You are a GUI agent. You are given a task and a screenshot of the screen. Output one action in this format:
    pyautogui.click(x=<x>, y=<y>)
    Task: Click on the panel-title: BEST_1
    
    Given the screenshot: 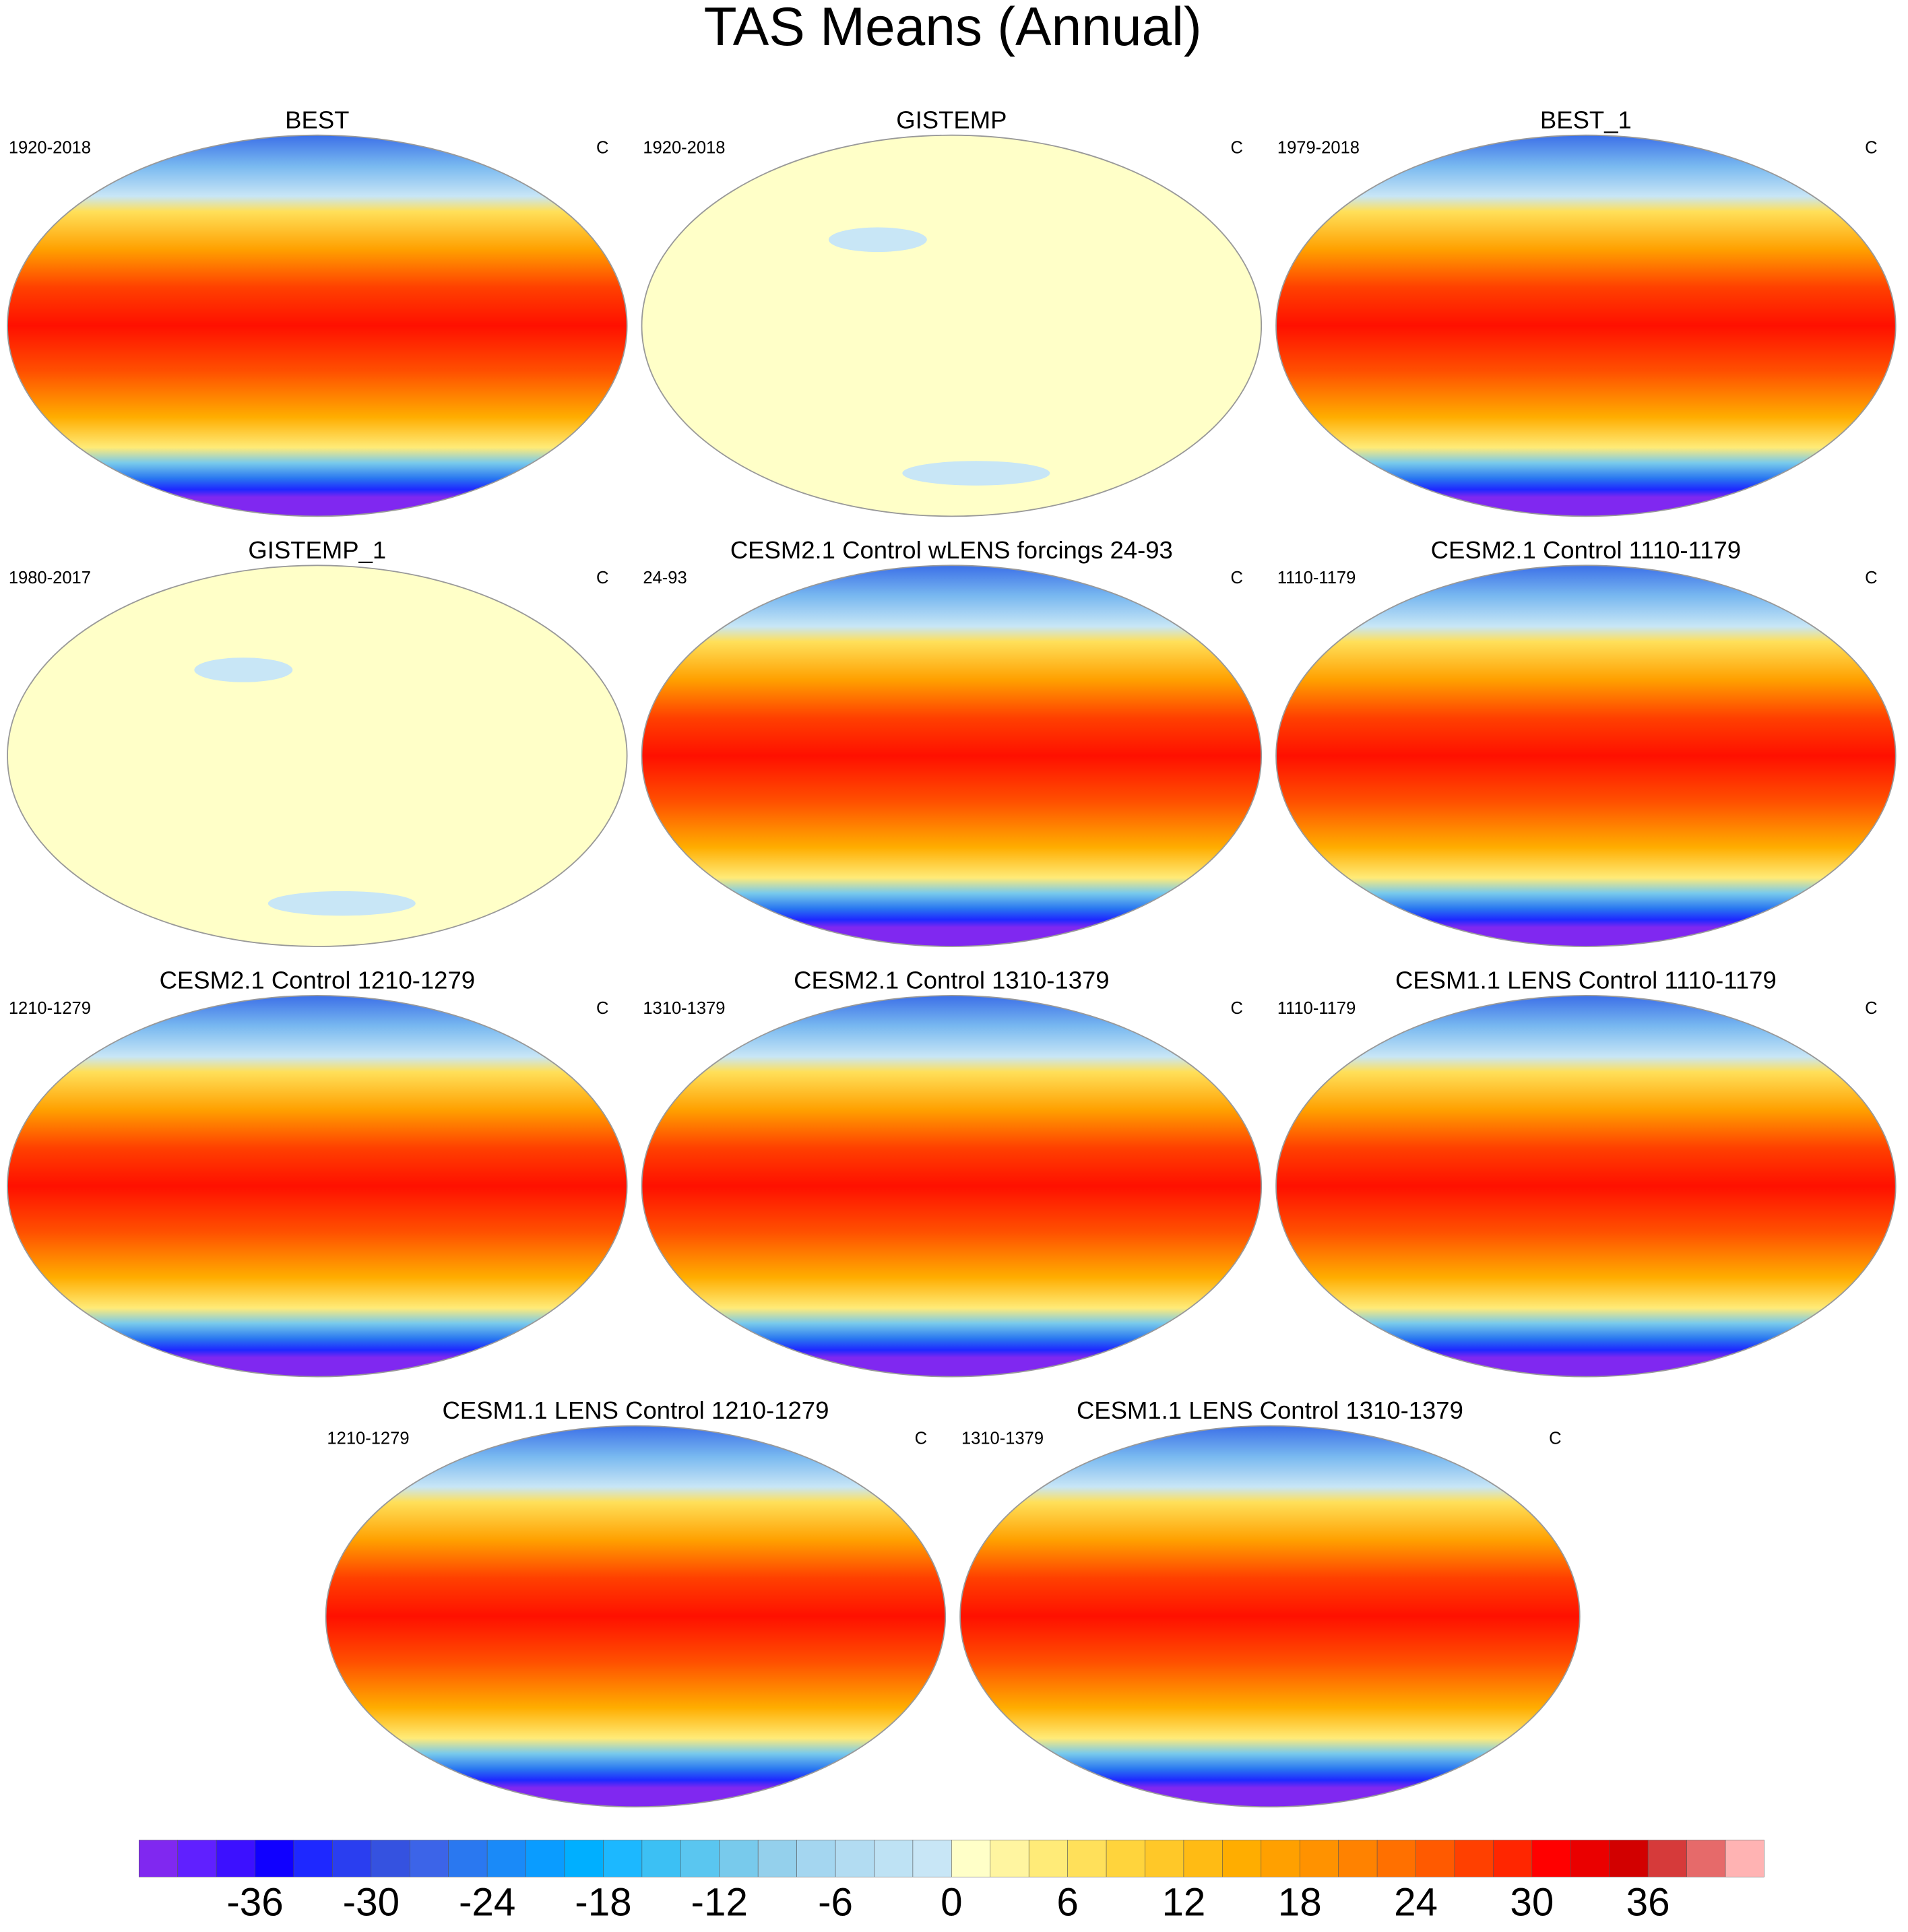 What is the action you would take?
    pyautogui.click(x=1586, y=120)
    